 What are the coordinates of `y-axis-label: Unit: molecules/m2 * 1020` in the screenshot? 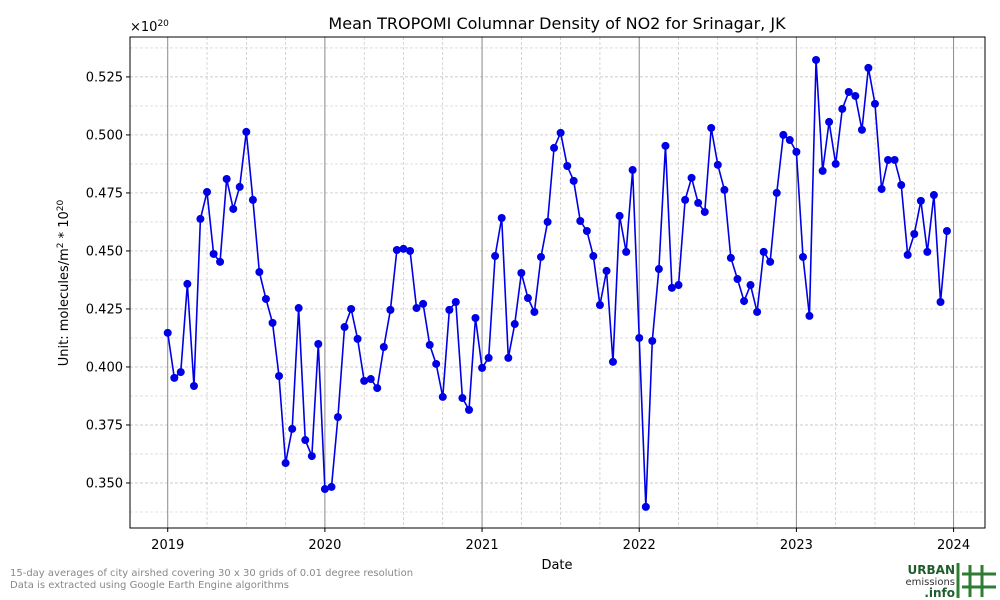 It's located at (64, 282).